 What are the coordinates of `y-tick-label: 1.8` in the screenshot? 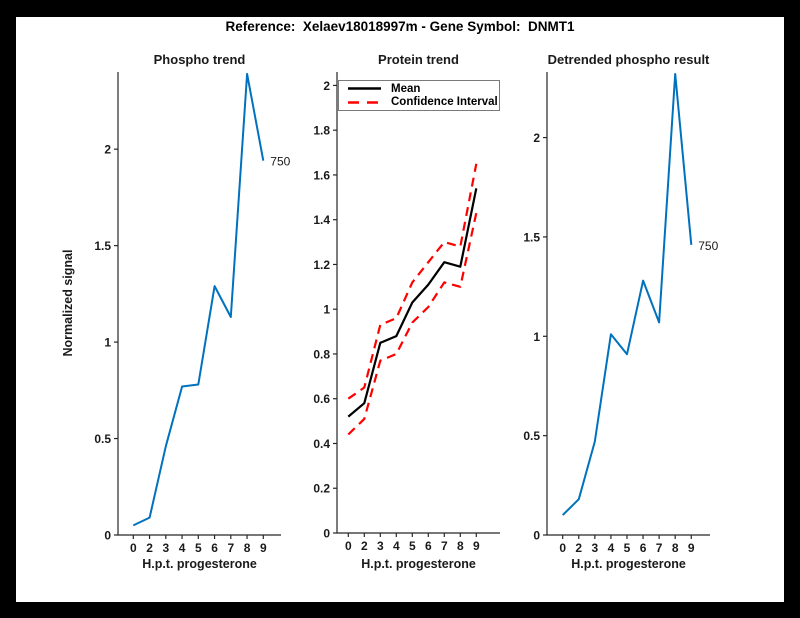 It's located at (321, 131).